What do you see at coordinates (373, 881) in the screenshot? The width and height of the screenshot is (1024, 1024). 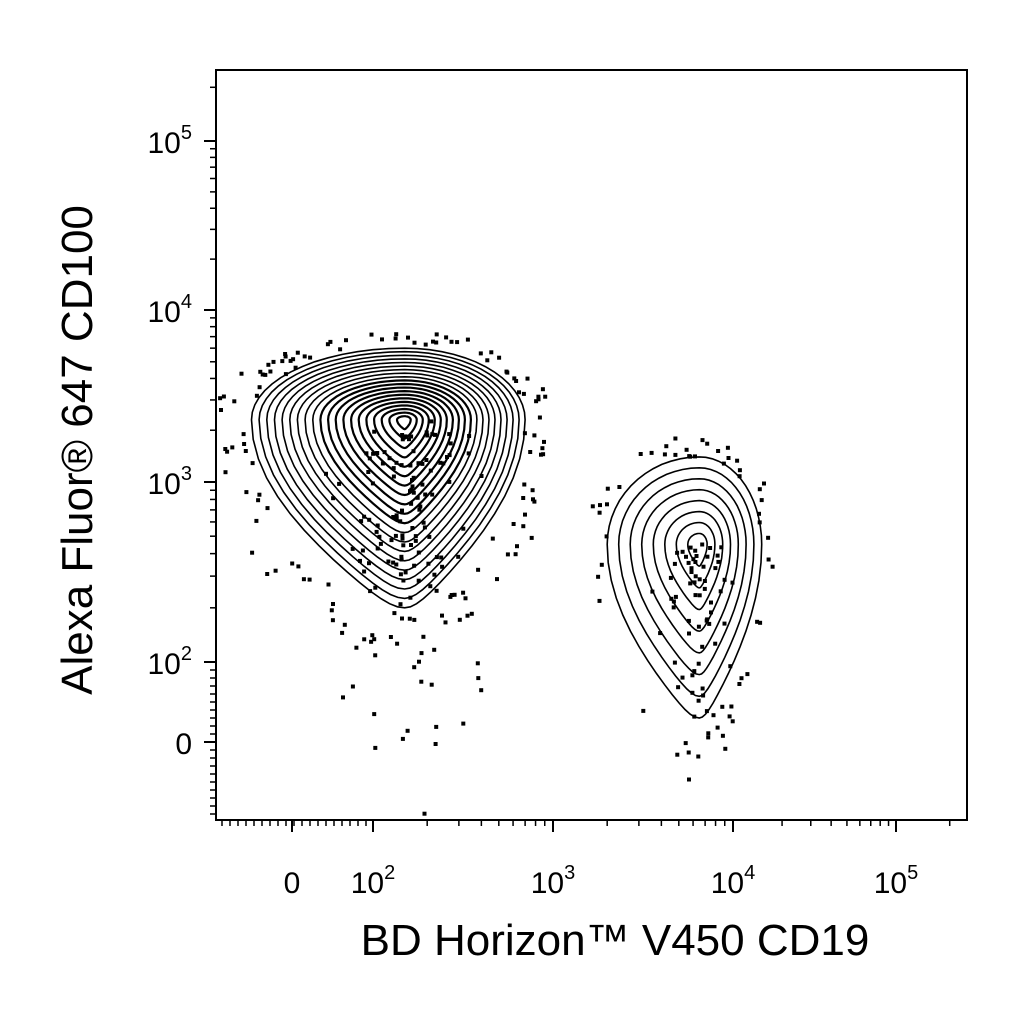 I see `x-tick-label: 102` at bounding box center [373, 881].